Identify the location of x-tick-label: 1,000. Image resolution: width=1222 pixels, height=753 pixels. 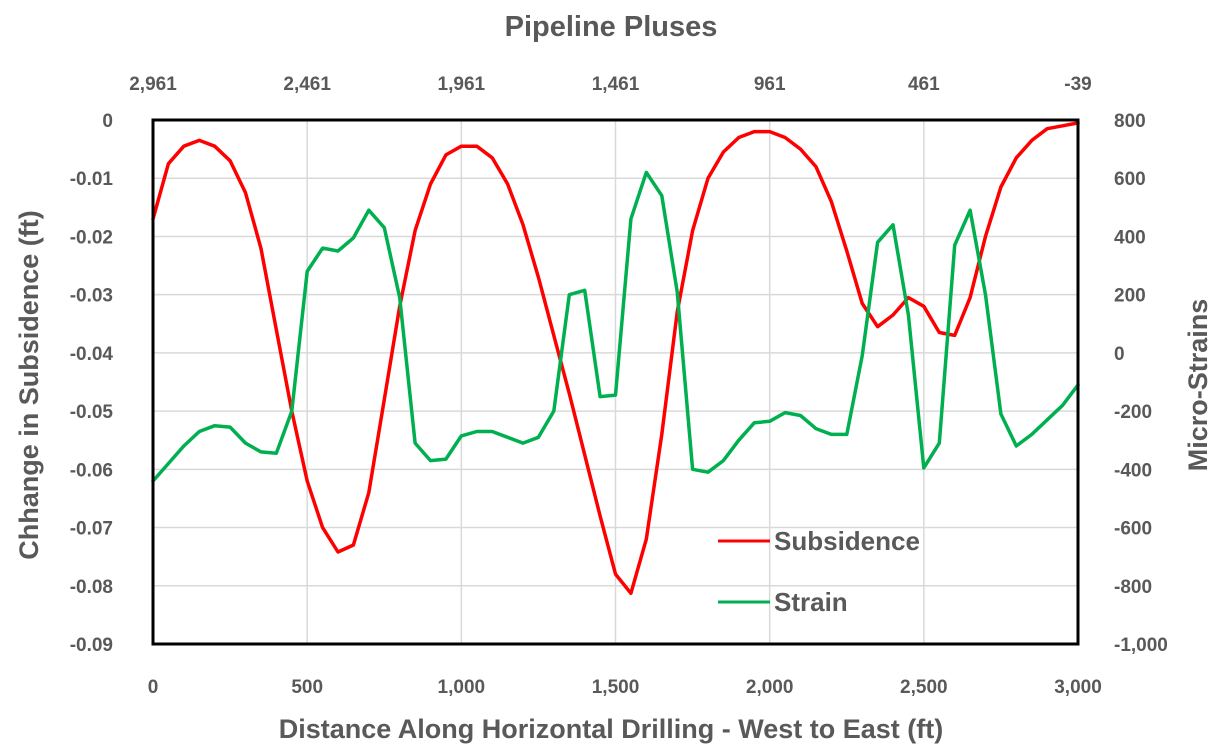
(462, 687).